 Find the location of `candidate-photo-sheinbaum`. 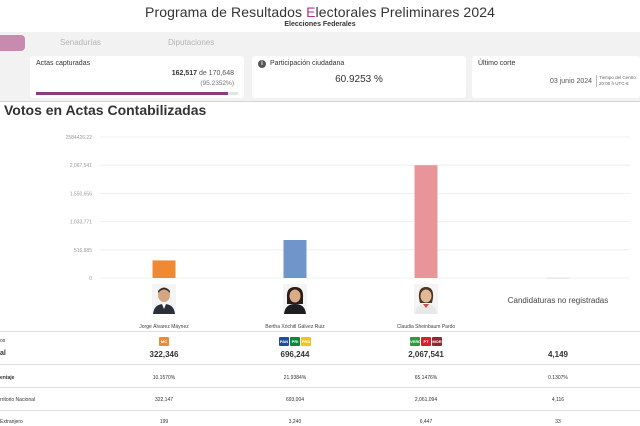

candidate-photo-sheinbaum is located at coordinates (426, 299).